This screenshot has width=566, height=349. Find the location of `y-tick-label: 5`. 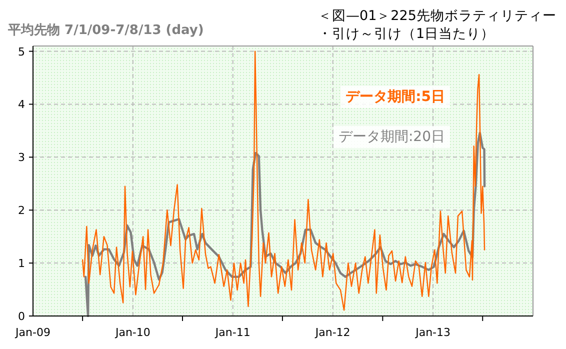

y-tick-label: 5 is located at coordinates (21, 51).